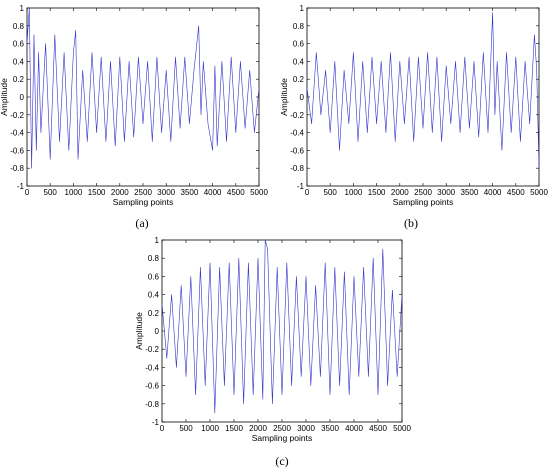  What do you see at coordinates (281, 461) in the screenshot?
I see `panel-label-c: (c)` at bounding box center [281, 461].